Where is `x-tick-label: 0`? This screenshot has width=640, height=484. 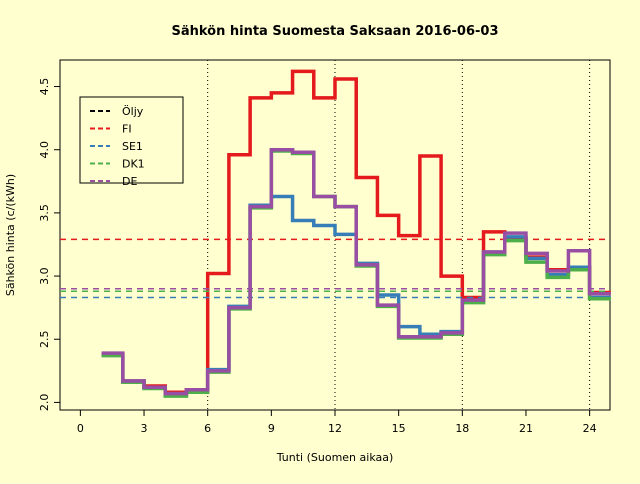 x-tick-label: 0 is located at coordinates (80, 428).